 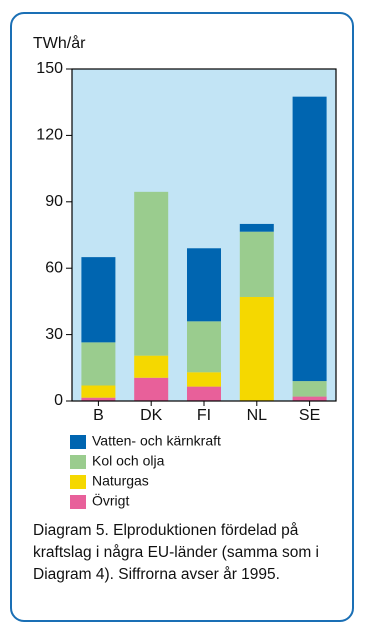 I want to click on x-tick-label: B, so click(x=98, y=415).